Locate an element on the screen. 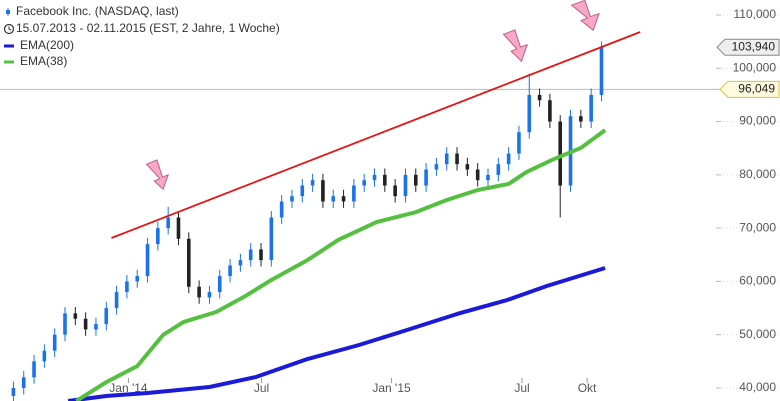  y-tick-label: 80,000 is located at coordinates (757, 174).